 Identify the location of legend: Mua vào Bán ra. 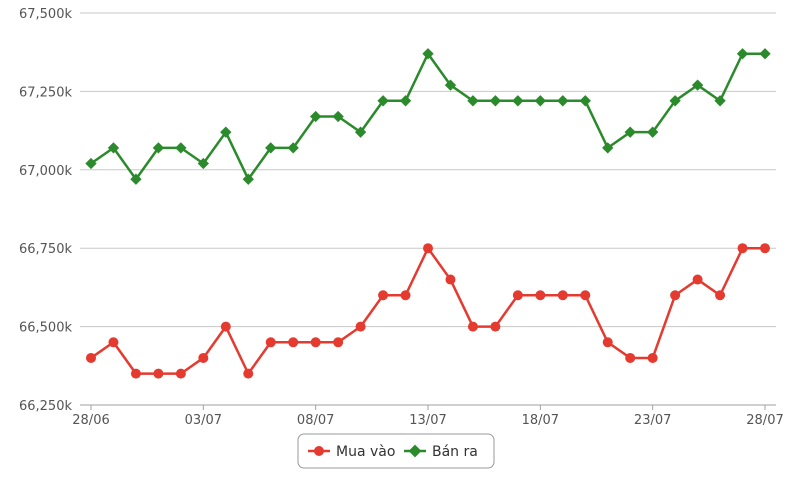
(396, 451).